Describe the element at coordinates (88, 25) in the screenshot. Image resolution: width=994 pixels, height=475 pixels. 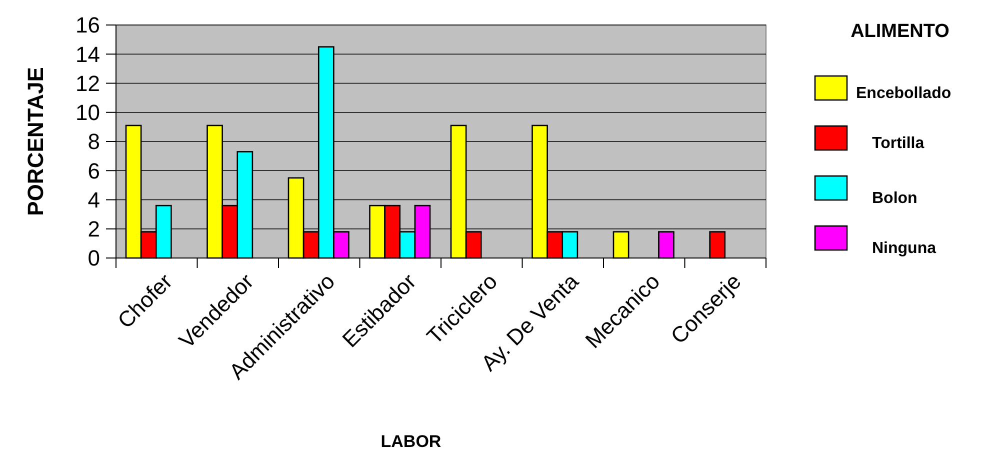
I see `y-tick-label: 16` at that location.